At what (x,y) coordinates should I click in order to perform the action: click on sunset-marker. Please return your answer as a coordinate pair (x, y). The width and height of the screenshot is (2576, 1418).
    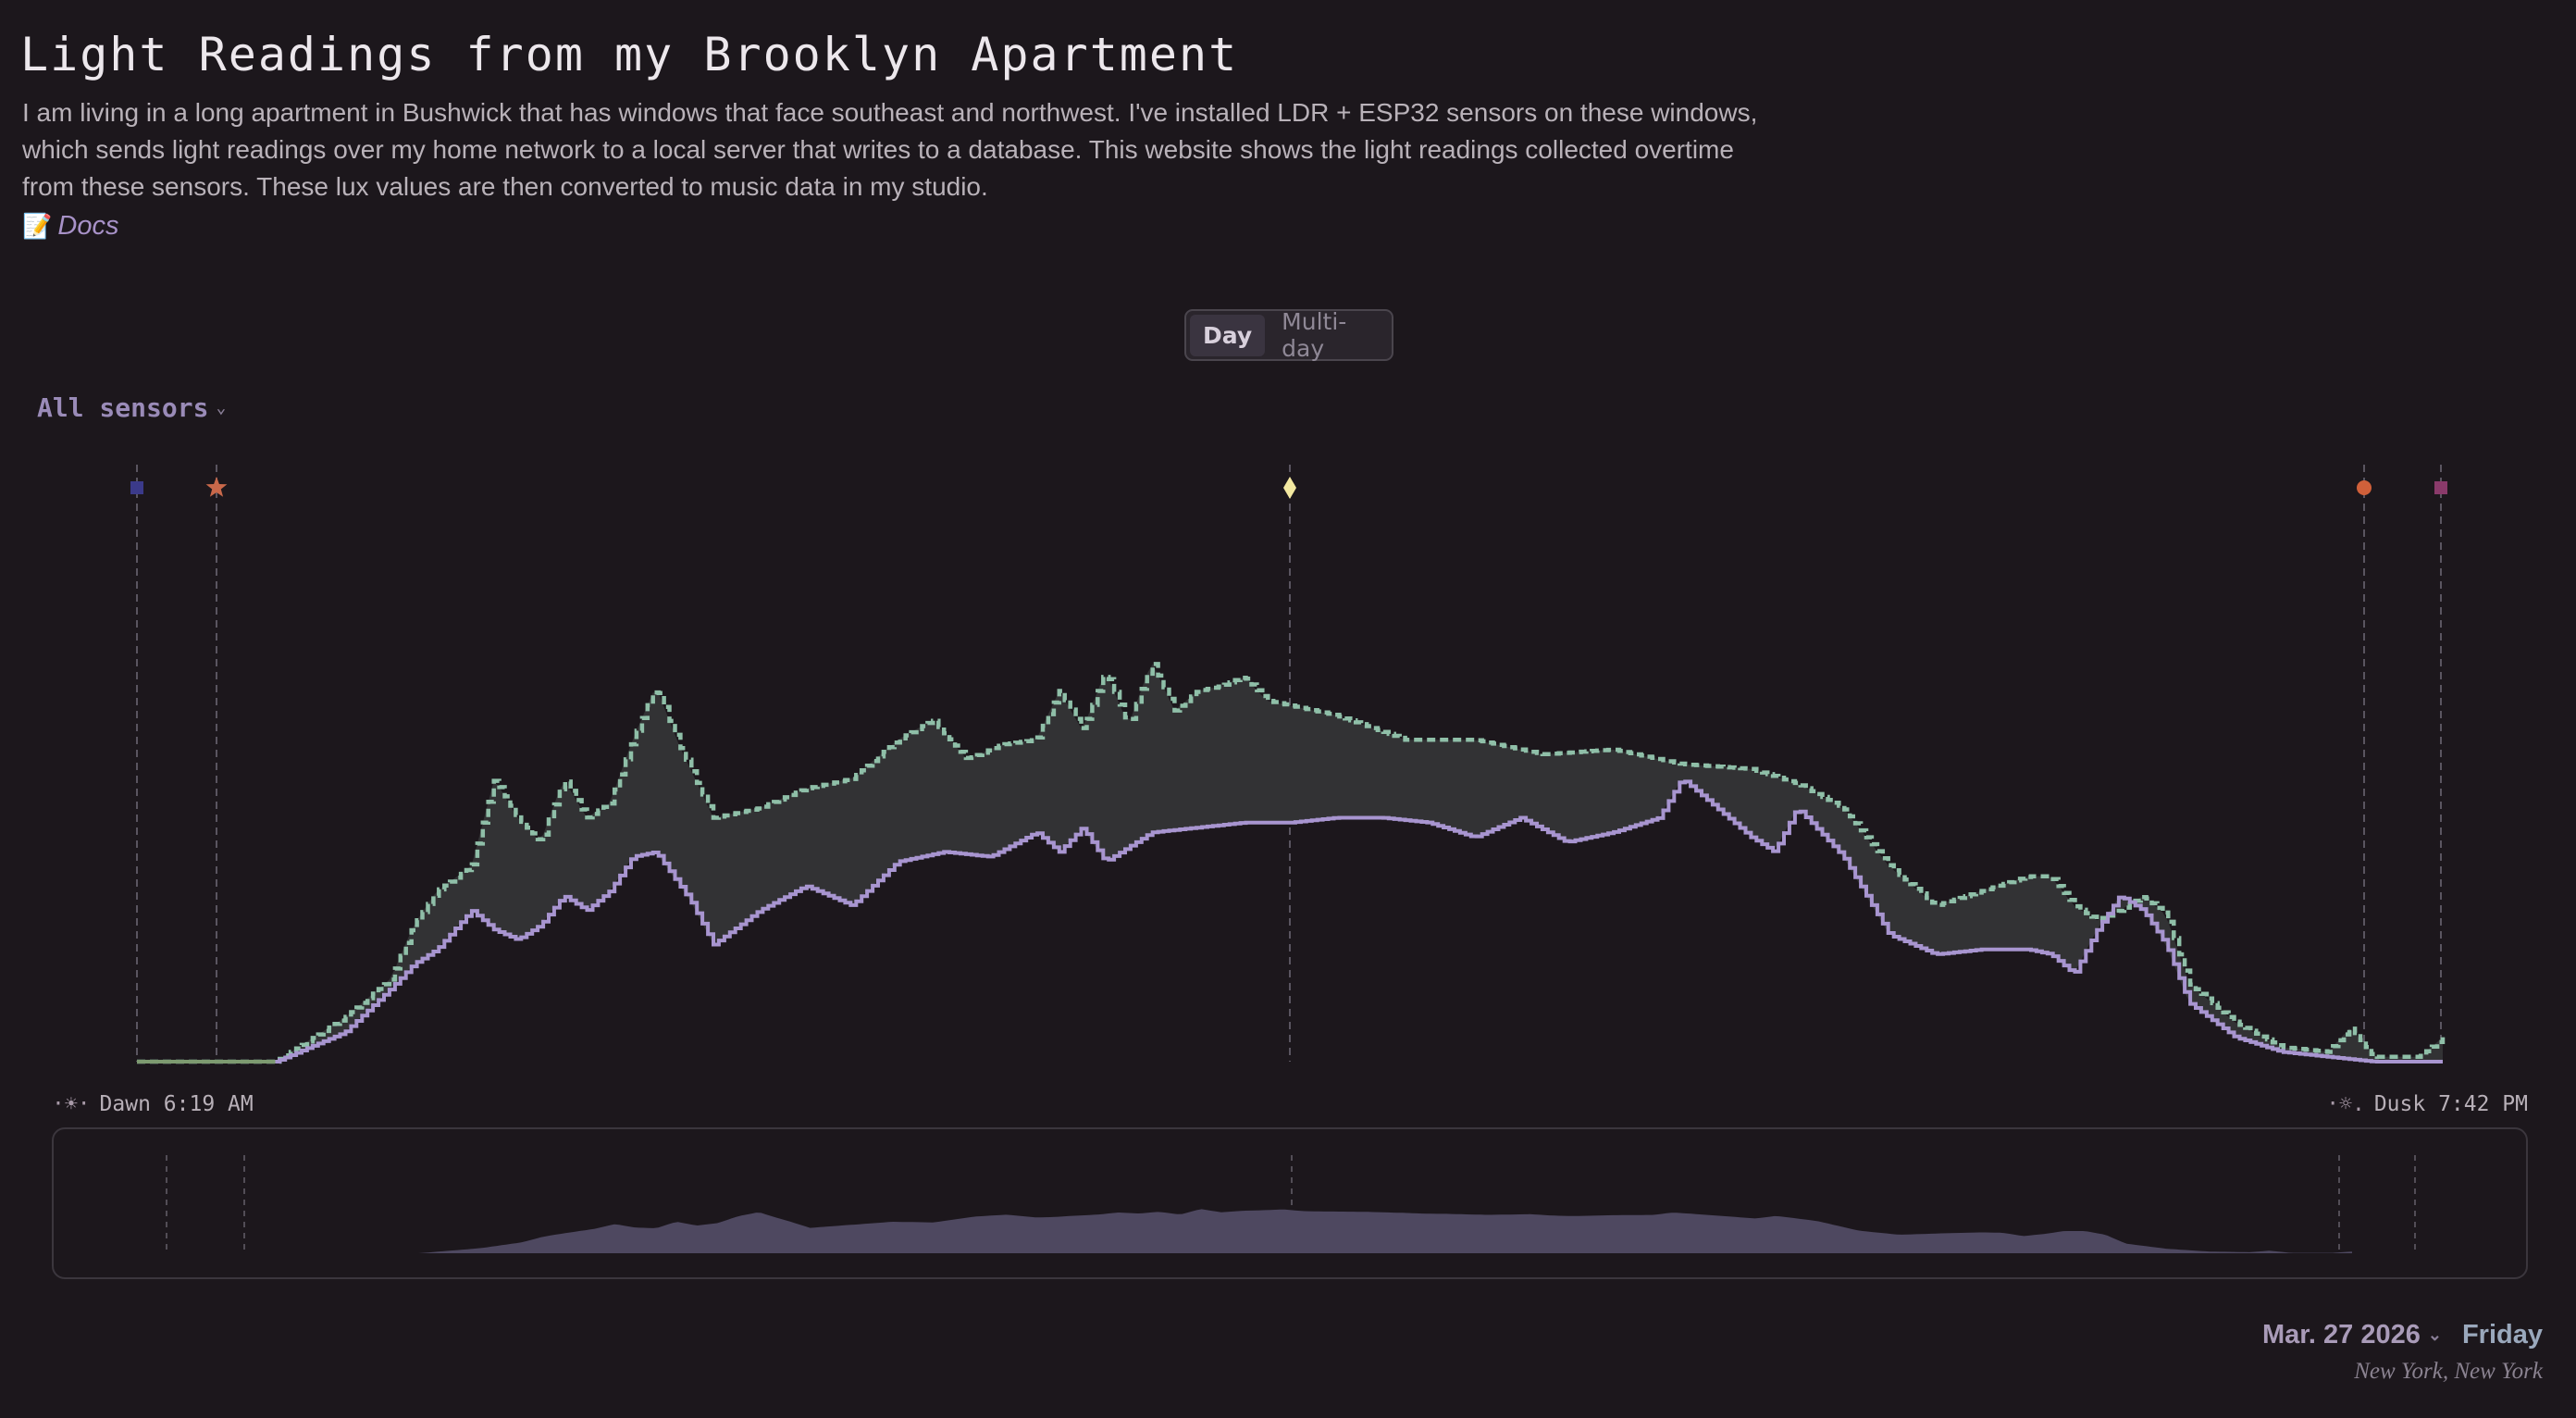
    Looking at the image, I should click on (2364, 488).